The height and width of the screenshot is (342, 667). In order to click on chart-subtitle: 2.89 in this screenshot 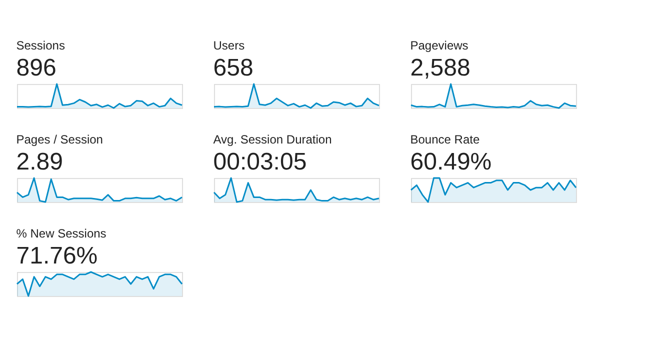, I will do `click(39, 162)`.